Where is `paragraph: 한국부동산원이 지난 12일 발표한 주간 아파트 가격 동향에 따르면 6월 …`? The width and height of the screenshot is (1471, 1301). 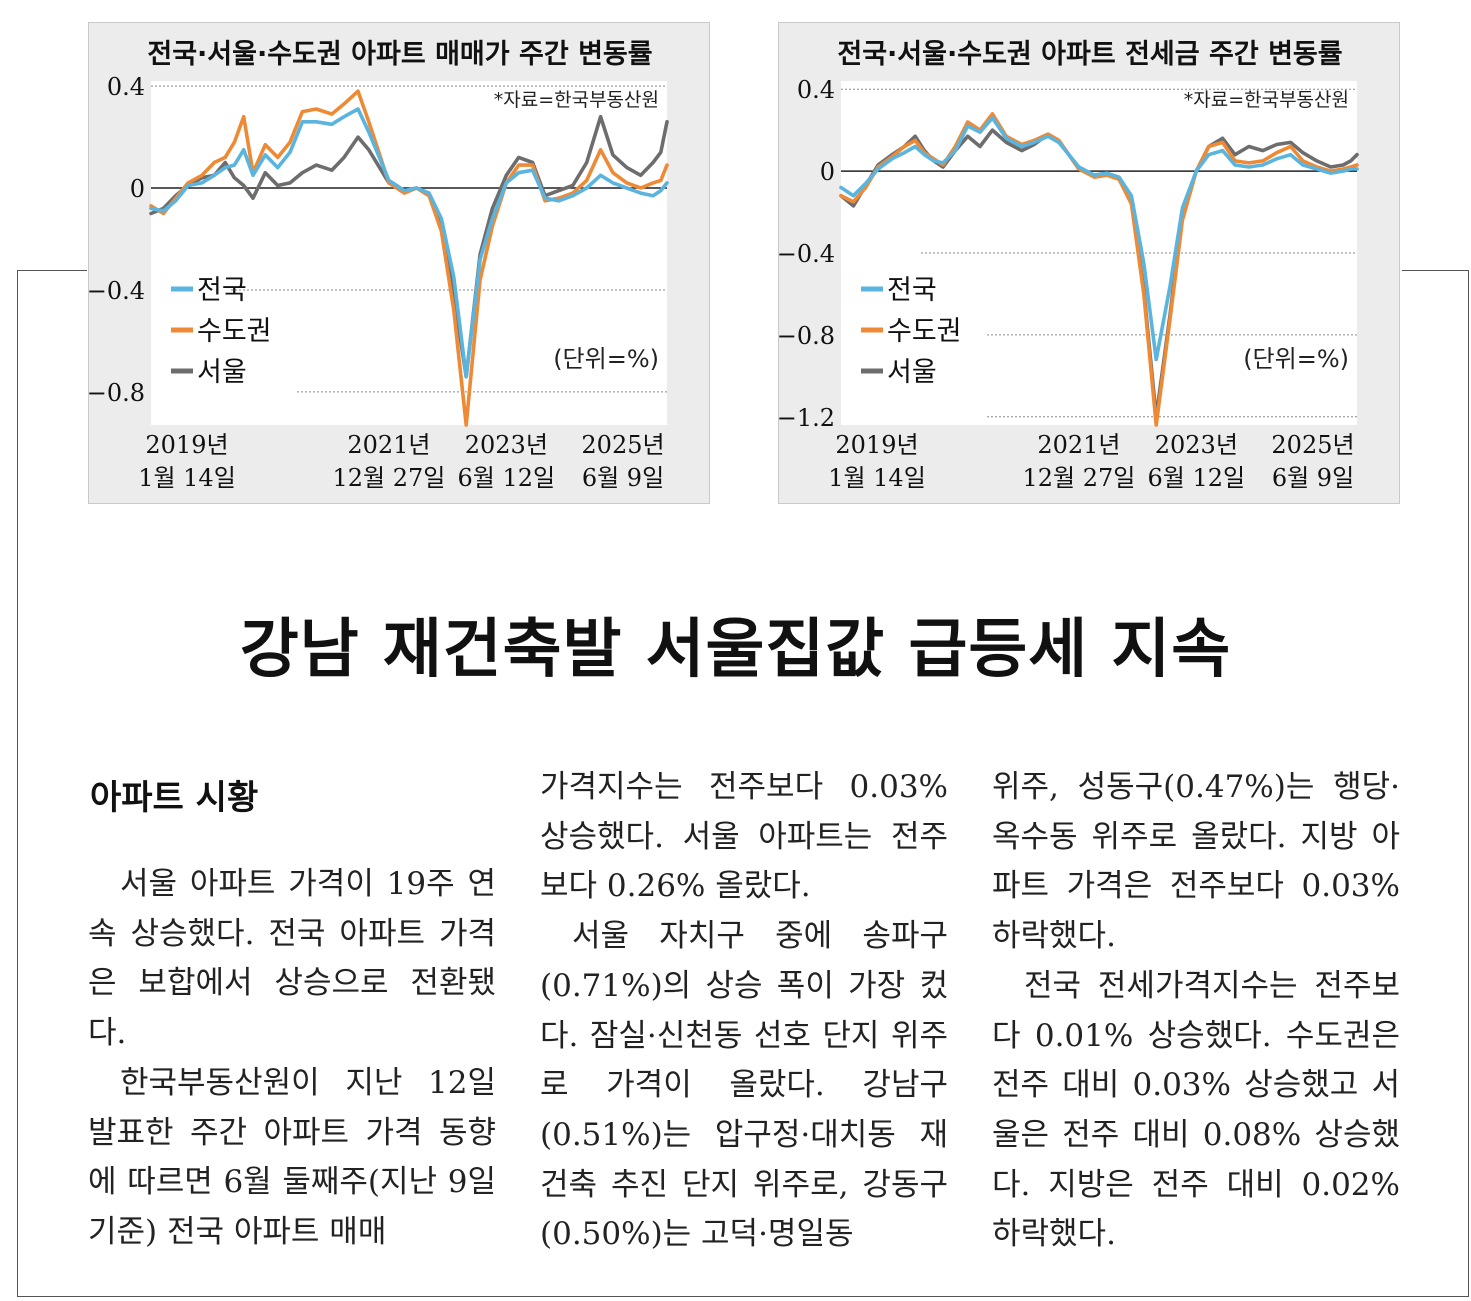 paragraph: 한국부동산원이 지난 12일 발표한 주간 아파트 가격 동향에 따르면 6월 … is located at coordinates (292, 1157).